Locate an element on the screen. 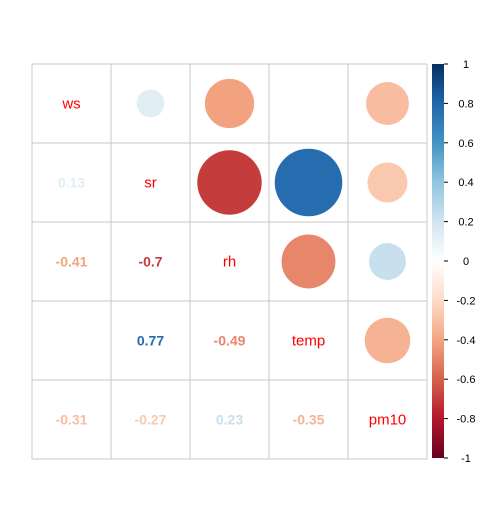 This screenshot has height=519, width=485. colorbar-tick-label: 0.8 is located at coordinates (465, 104).